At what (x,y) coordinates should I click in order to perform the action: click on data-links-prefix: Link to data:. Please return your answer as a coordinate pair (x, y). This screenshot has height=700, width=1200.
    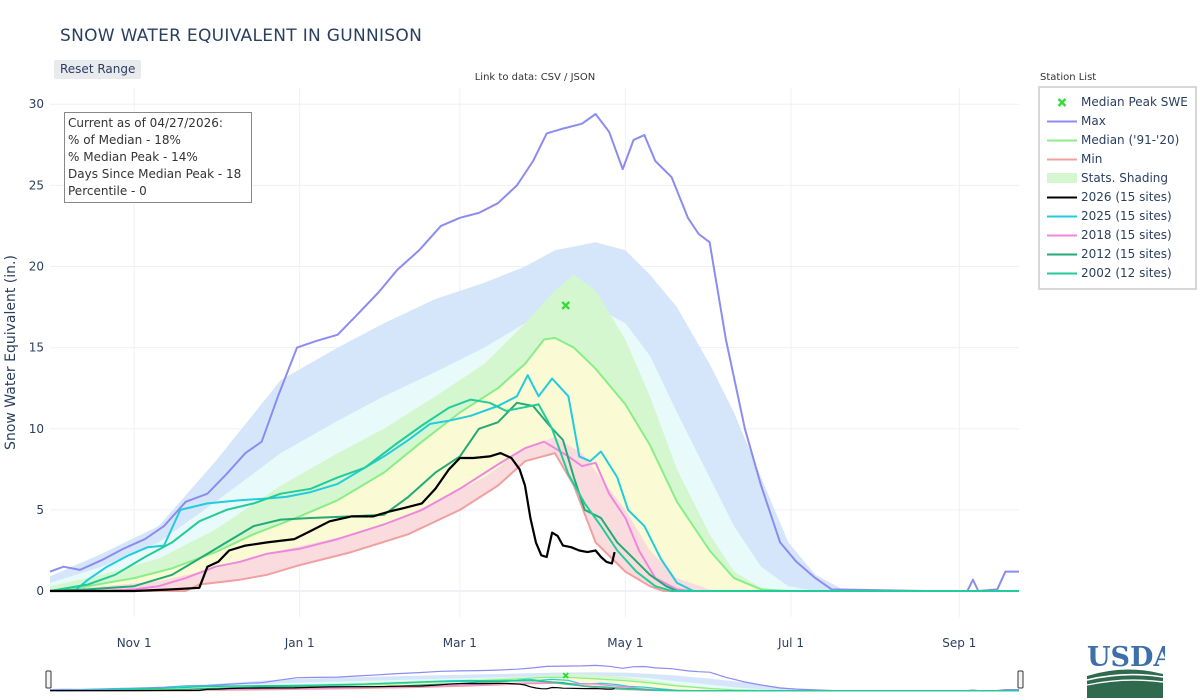
    Looking at the image, I should click on (507, 77).